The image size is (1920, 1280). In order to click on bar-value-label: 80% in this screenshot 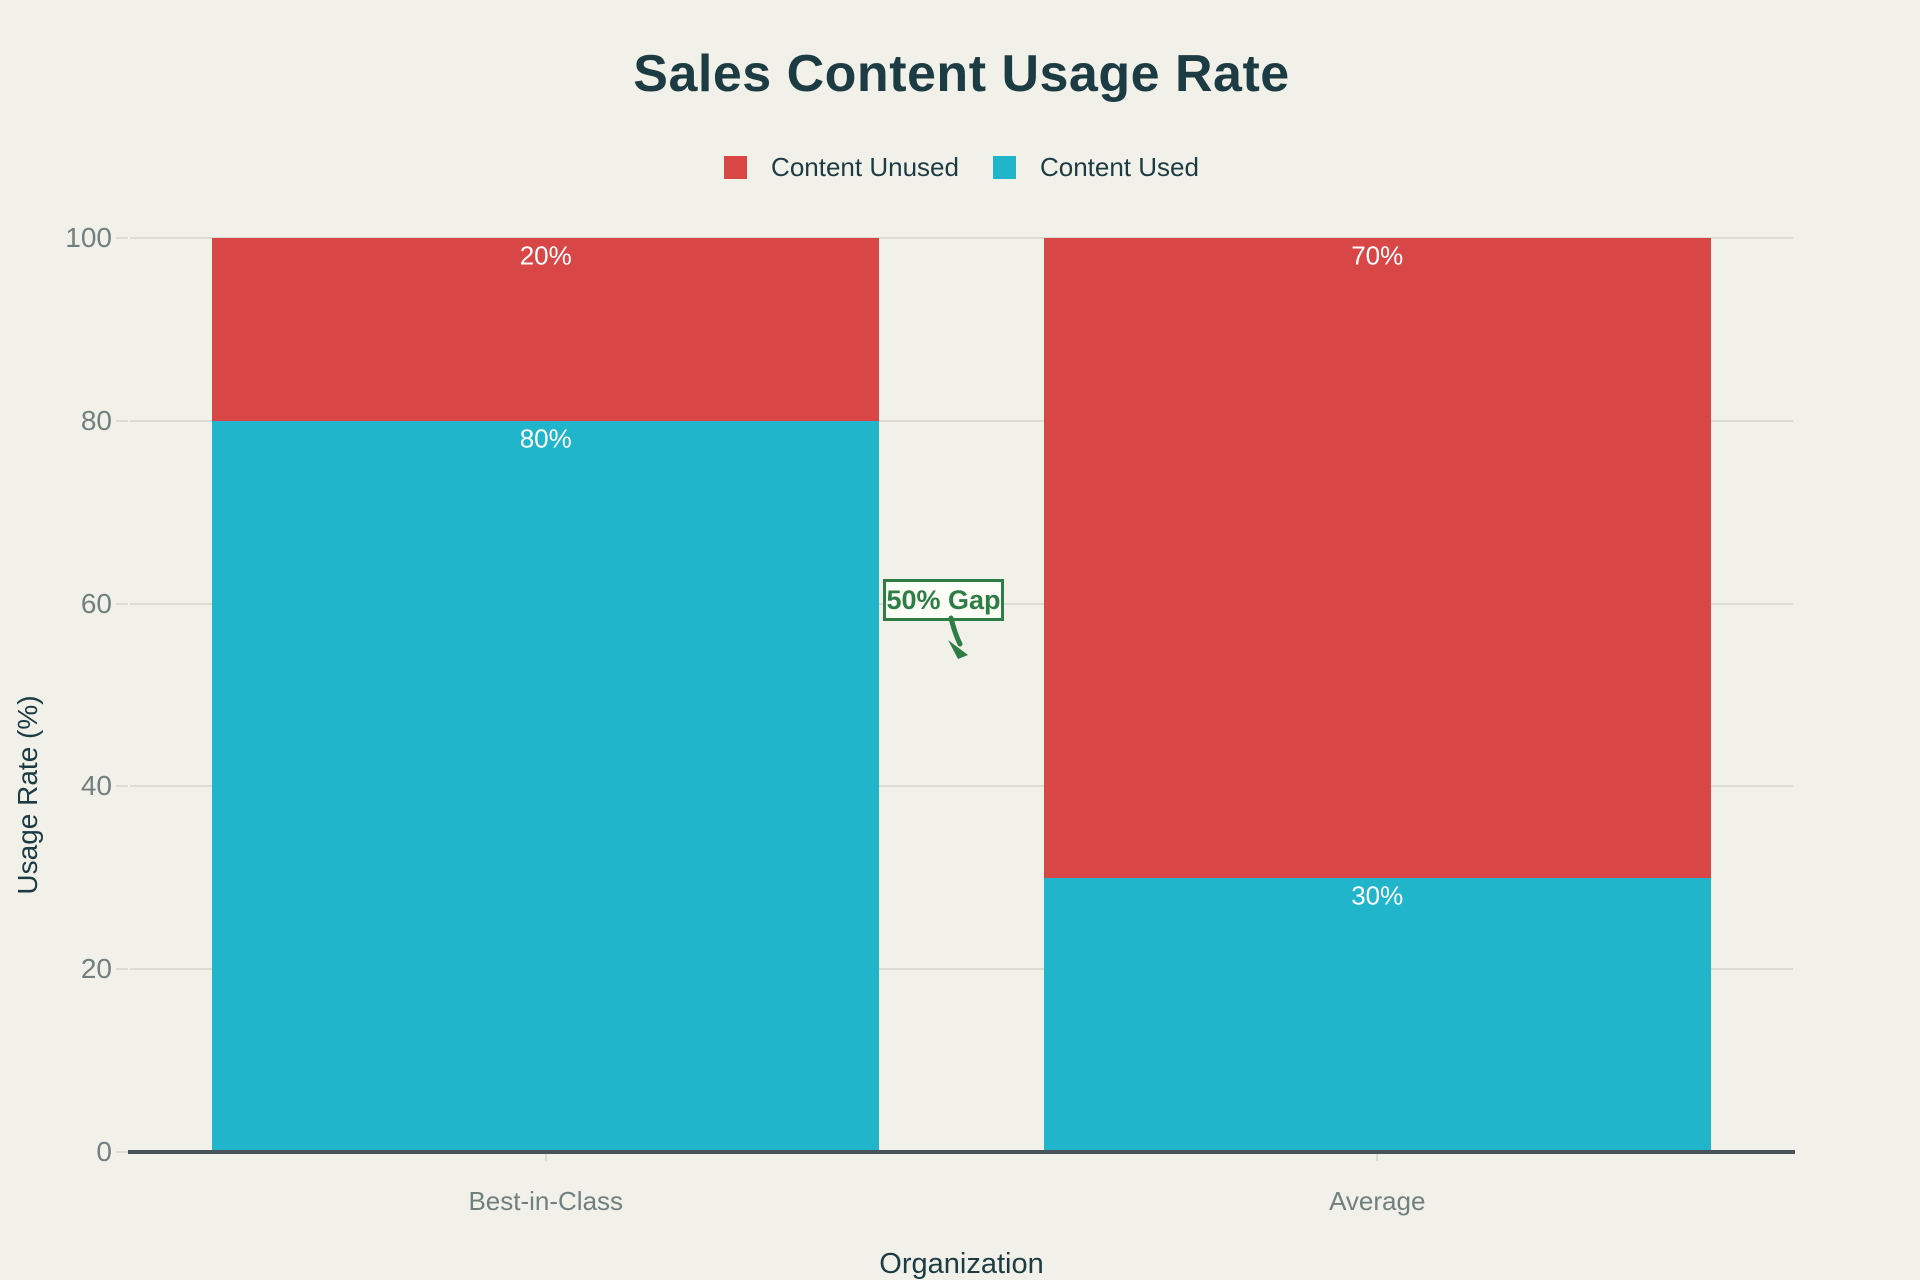, I will do `click(545, 438)`.